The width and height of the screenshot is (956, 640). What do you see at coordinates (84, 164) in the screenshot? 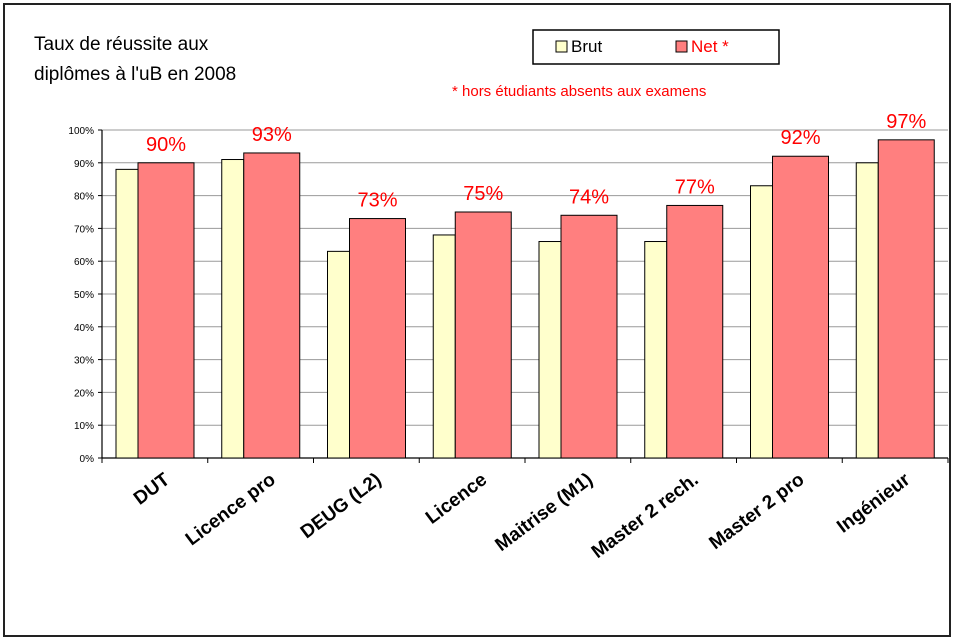
I see `y-tick-label: 90%` at bounding box center [84, 164].